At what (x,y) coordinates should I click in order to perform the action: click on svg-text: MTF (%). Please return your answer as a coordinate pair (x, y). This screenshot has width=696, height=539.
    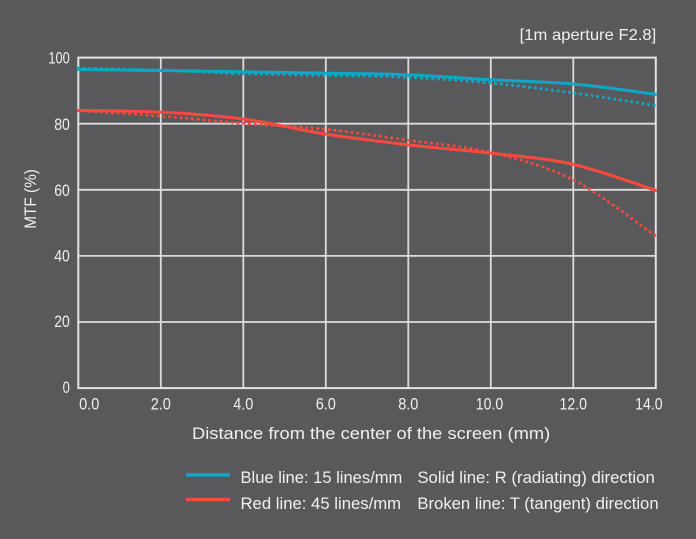
    Looking at the image, I should click on (30, 199).